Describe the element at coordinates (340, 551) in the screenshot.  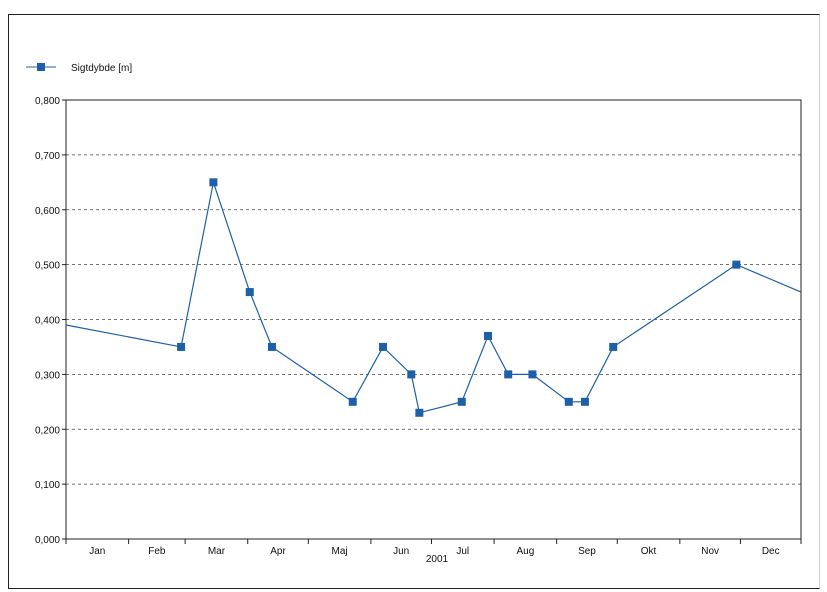
I see `x-tick-label: Maj` at that location.